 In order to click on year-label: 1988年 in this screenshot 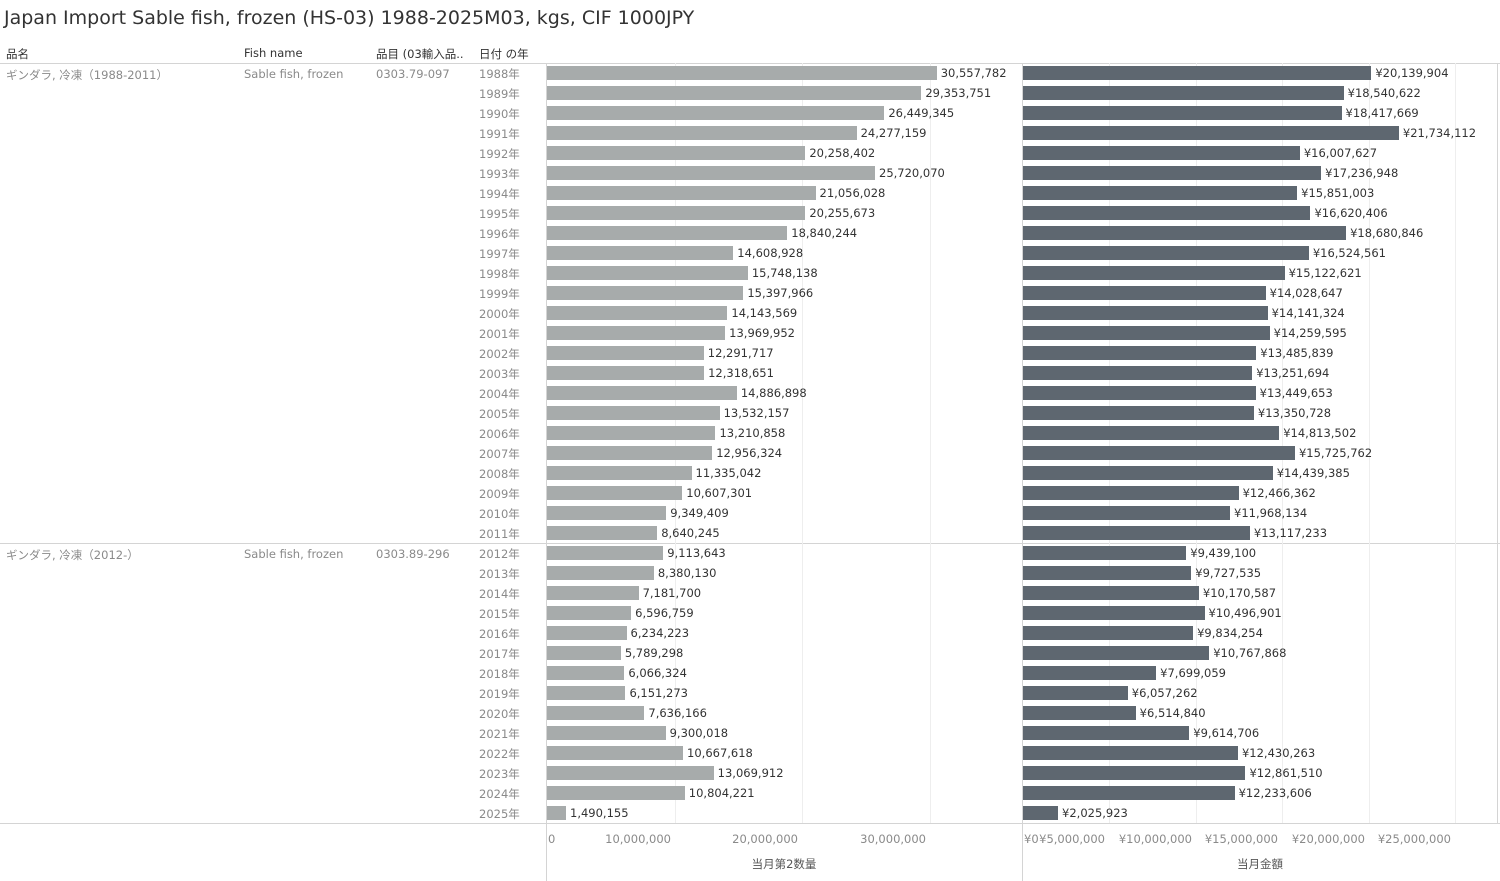, I will do `click(499, 74)`.